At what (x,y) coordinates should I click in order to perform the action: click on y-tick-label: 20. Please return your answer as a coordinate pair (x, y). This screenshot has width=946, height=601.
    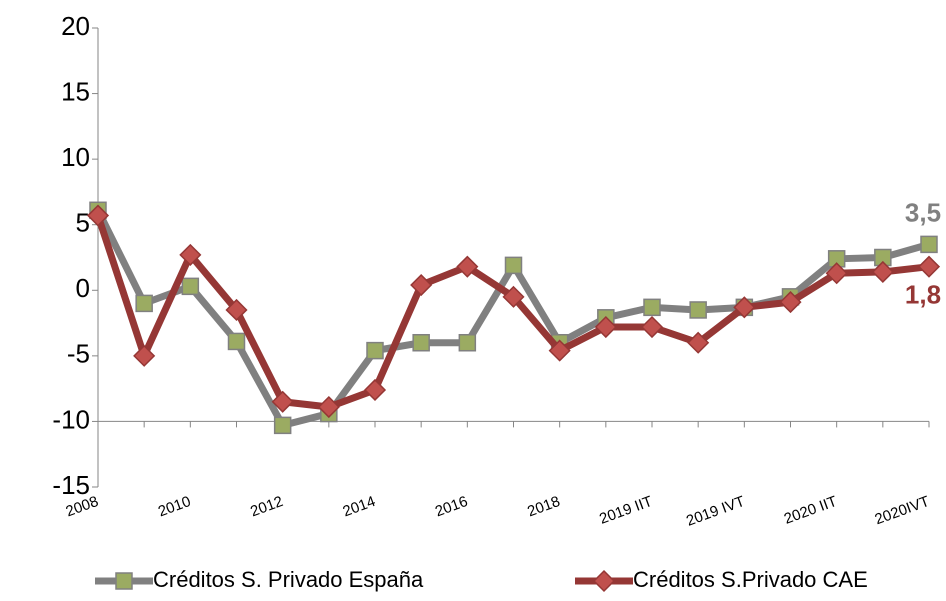
    Looking at the image, I should click on (75, 26).